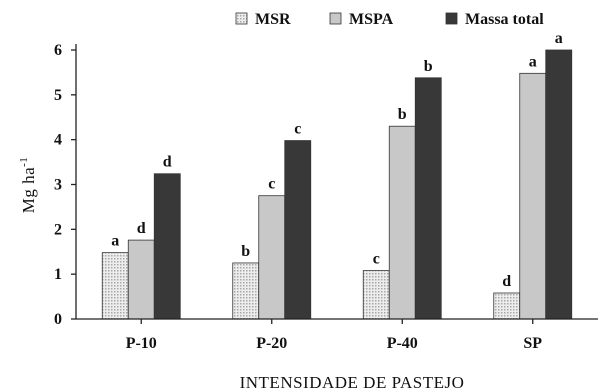 Image resolution: width=600 pixels, height=392 pixels. What do you see at coordinates (402, 343) in the screenshot?
I see `x-tick-label: P-40` at bounding box center [402, 343].